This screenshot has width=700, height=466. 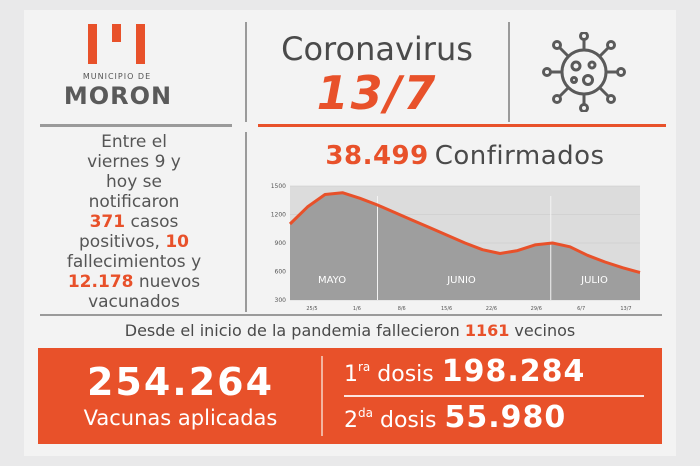 What do you see at coordinates (134, 262) in the screenshot?
I see `summary-line: fallecimientos y` at bounding box center [134, 262].